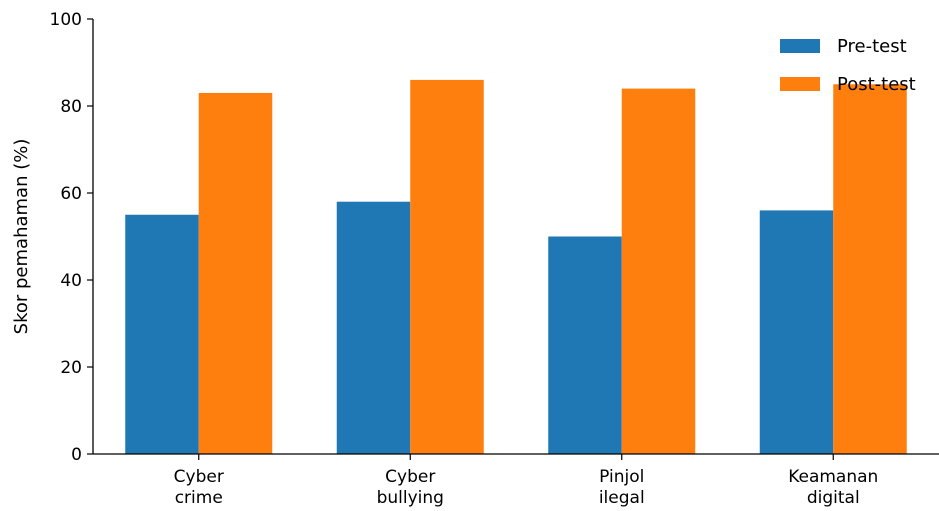 This screenshot has height=511, width=939. What do you see at coordinates (71, 368) in the screenshot?
I see `y-tick-label: 20` at bounding box center [71, 368].